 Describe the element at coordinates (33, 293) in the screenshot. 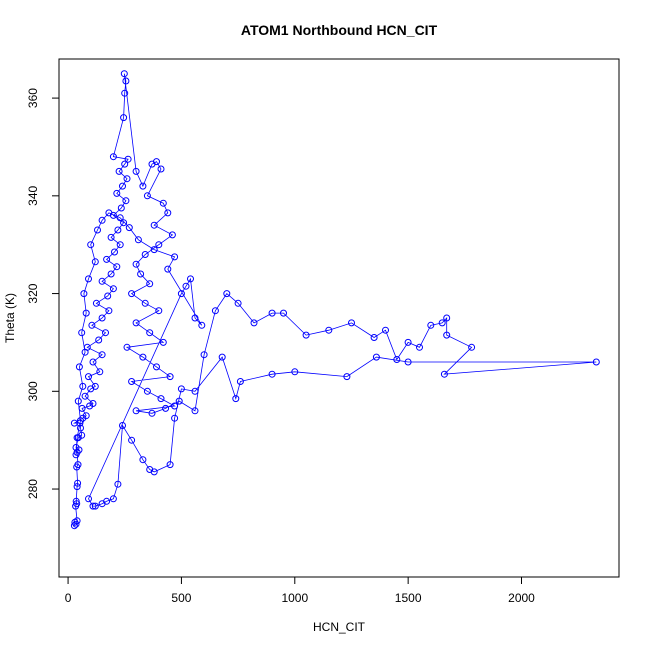

I see `y-tick-label: 320` at that location.